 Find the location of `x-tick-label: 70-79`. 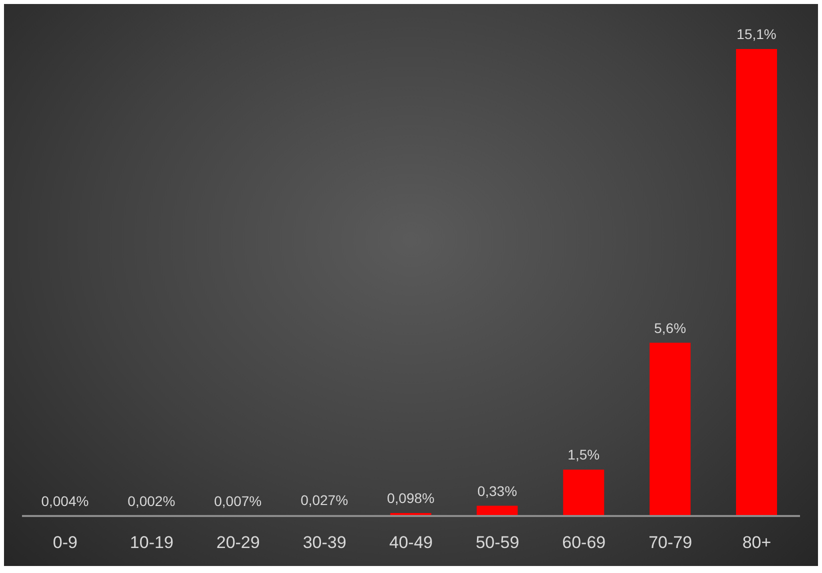

x-tick-label: 70-79 is located at coordinates (670, 542).